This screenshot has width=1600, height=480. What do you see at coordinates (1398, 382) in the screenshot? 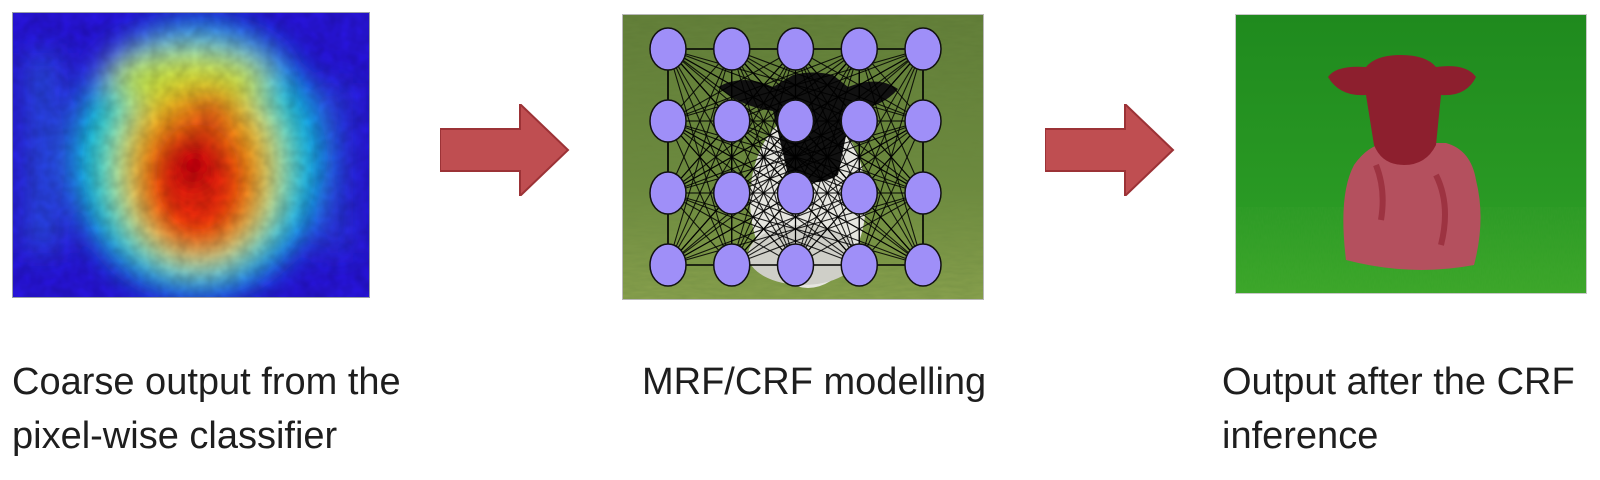
I see `caption-line: Output after the CRF` at bounding box center [1398, 382].